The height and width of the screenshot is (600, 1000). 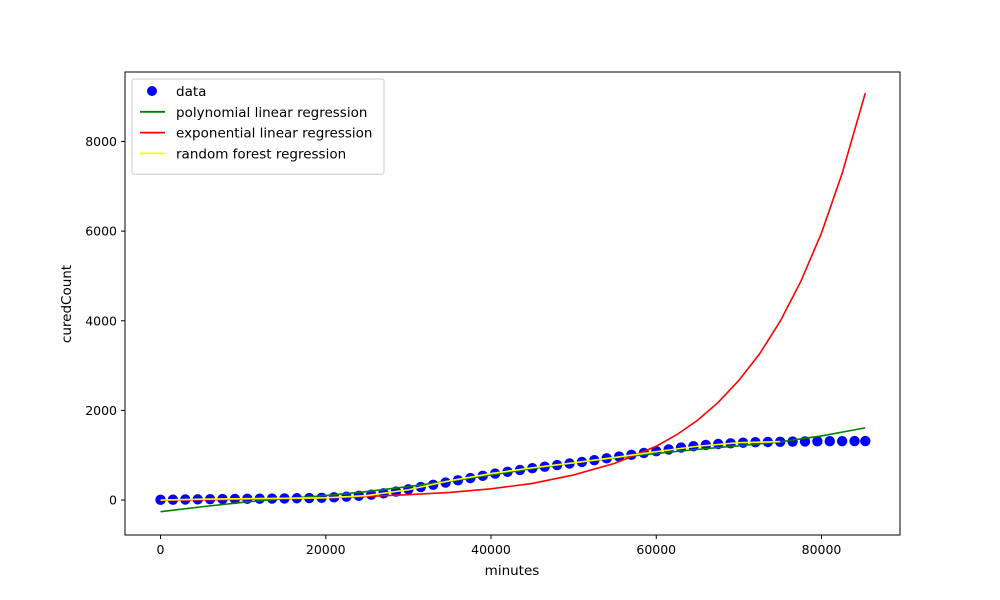 What do you see at coordinates (470, 470) in the screenshot?
I see `series-line-random-forest` at bounding box center [470, 470].